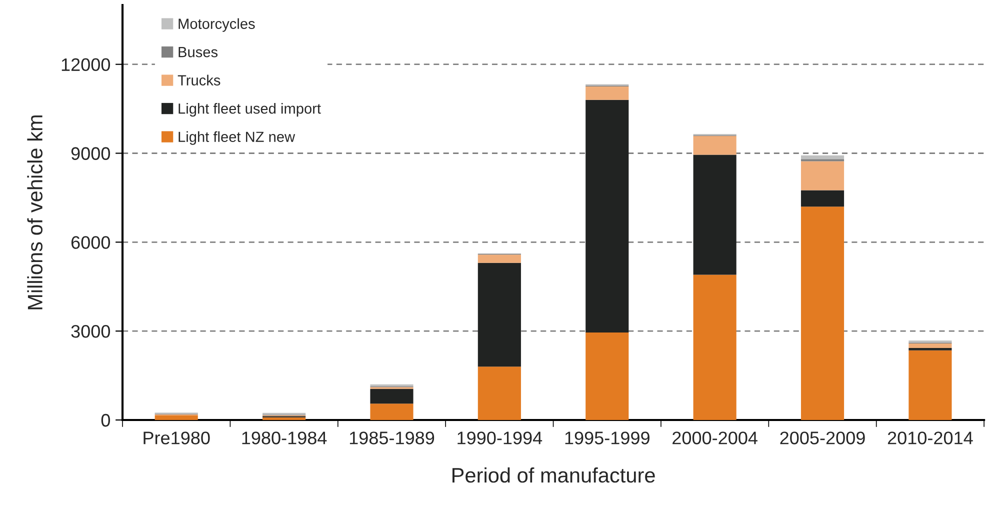 Image resolution: width=988 pixels, height=506 pixels. I want to click on x-axis-title: Period of manufacture, so click(553, 475).